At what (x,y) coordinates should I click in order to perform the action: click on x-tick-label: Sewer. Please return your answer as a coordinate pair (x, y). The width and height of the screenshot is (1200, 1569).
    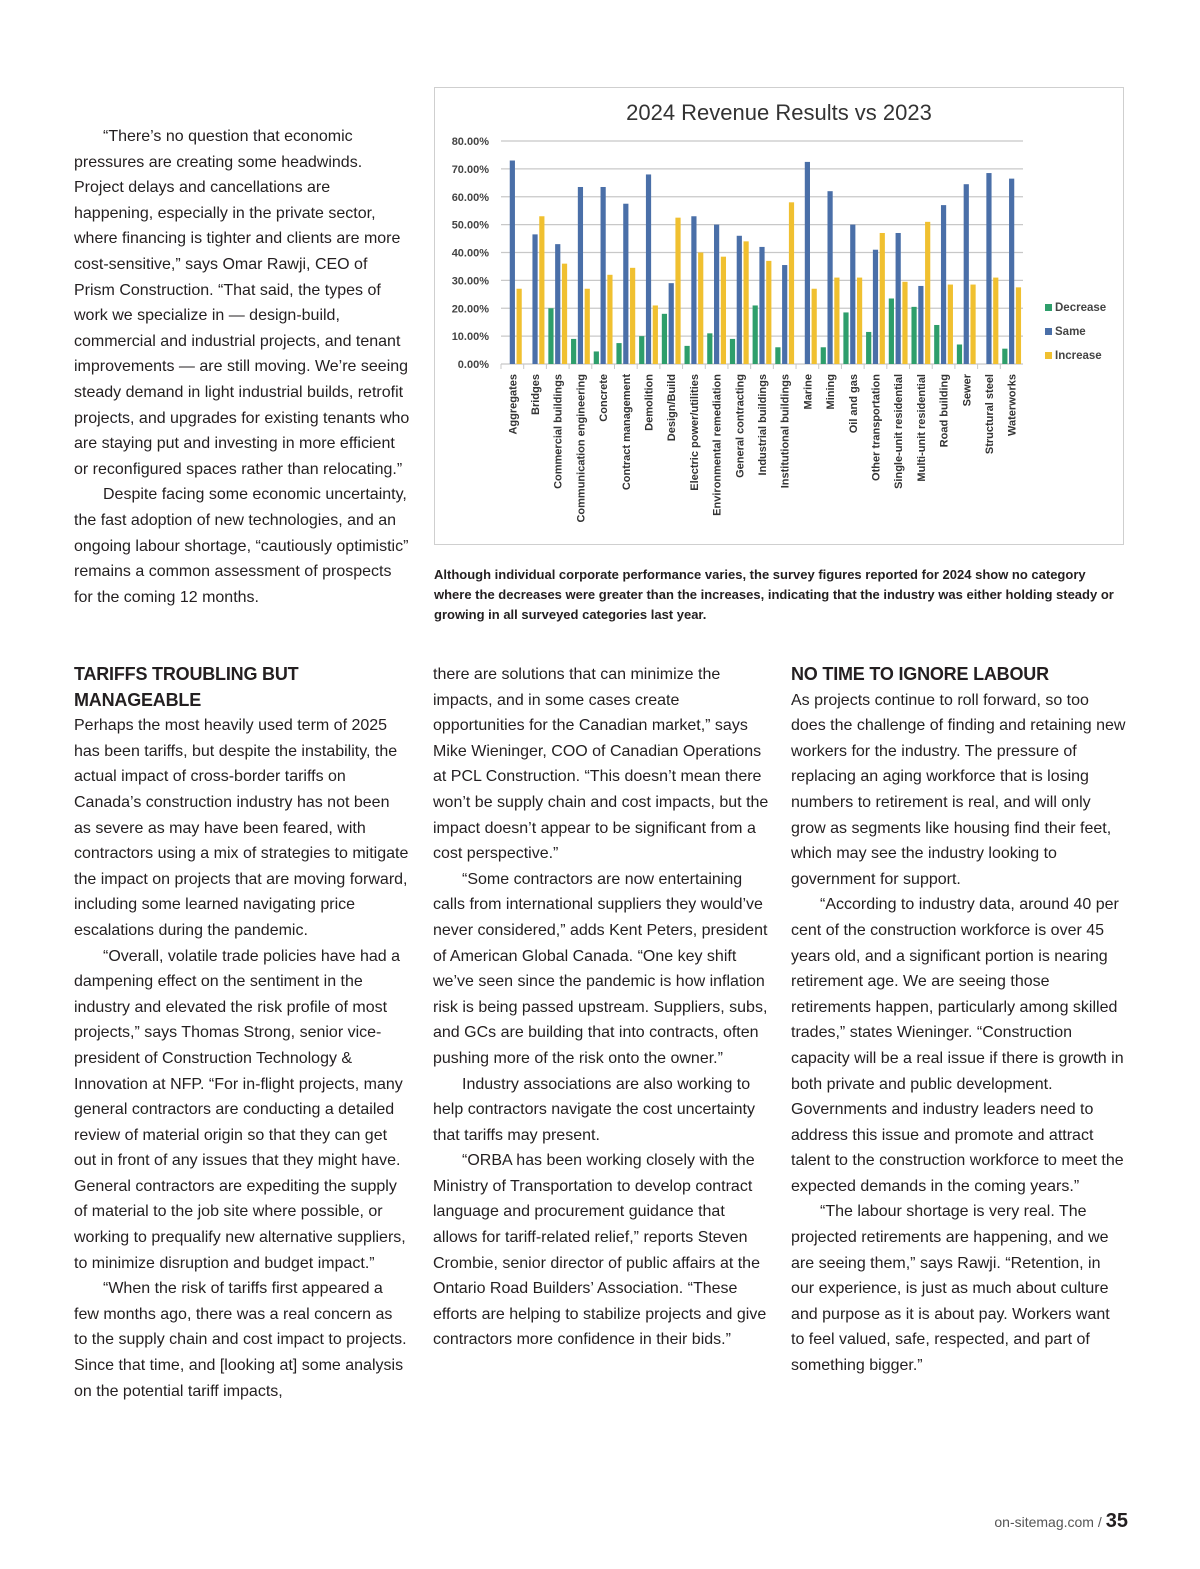
    Looking at the image, I should click on (967, 389).